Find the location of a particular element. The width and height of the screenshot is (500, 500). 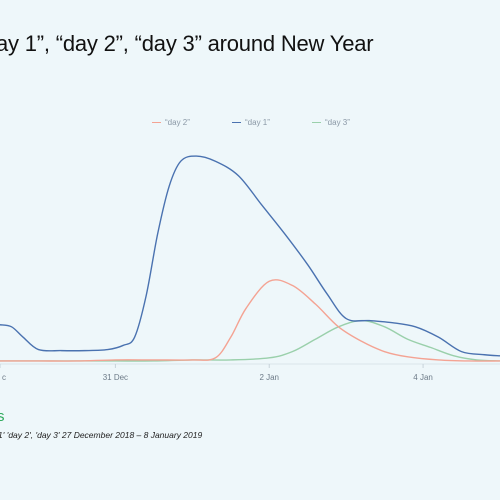

x-tick-label: c is located at coordinates (4, 377).